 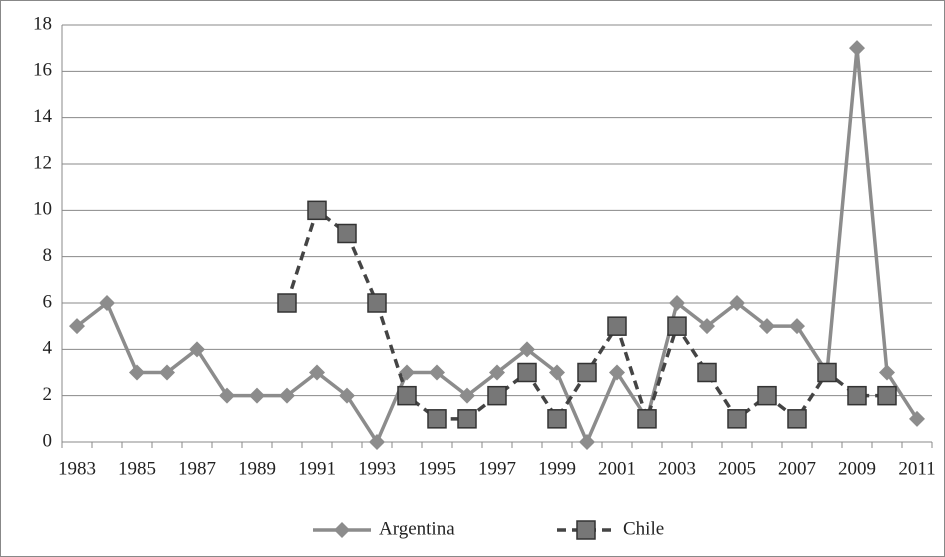 What do you see at coordinates (197, 468) in the screenshot?
I see `x-tick-label: 1987` at bounding box center [197, 468].